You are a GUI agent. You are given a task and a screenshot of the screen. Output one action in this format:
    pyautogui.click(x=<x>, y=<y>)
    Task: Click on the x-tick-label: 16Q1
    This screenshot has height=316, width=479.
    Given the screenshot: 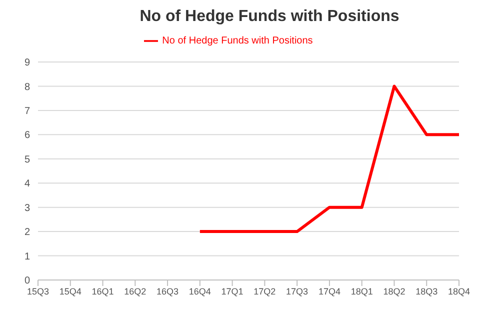 What is the action you would take?
    pyautogui.click(x=103, y=291)
    